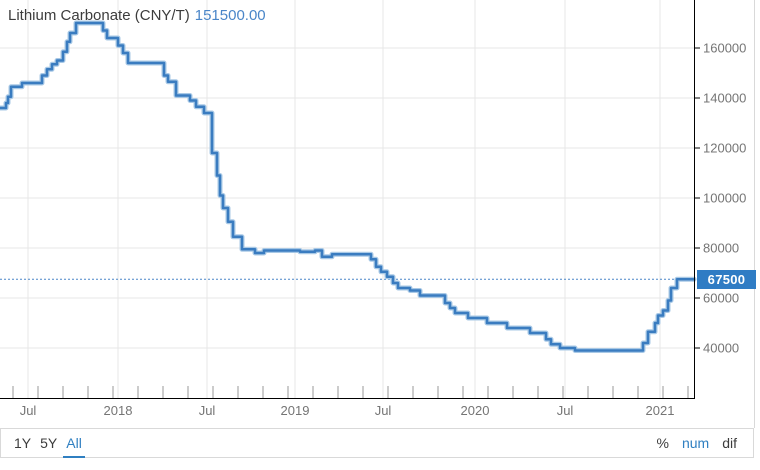 Image resolution: width=760 pixels, height=470 pixels. What do you see at coordinates (754, 214) in the screenshot?
I see `widget-right-border` at bounding box center [754, 214].